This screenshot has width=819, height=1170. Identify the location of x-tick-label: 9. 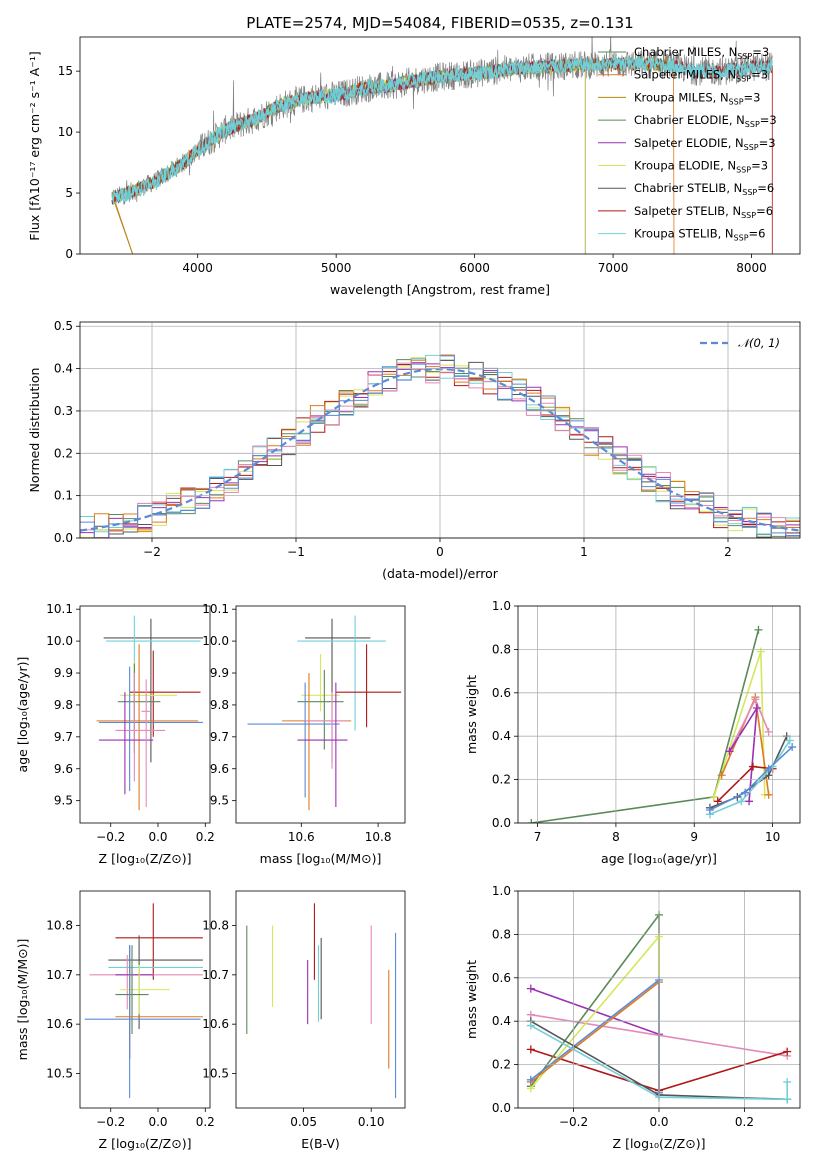
(694, 837).